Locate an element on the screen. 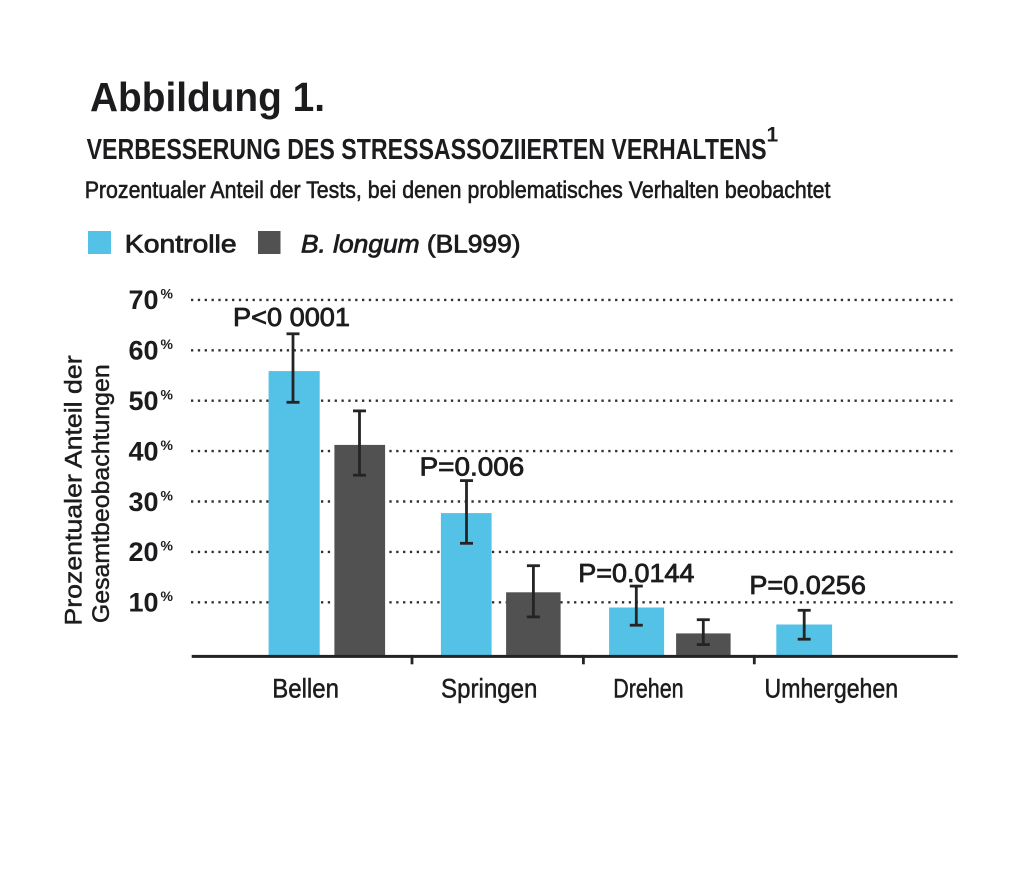 Image resolution: width=1024 pixels, height=889 pixels. svg-text: Springen is located at coordinates (489, 688).